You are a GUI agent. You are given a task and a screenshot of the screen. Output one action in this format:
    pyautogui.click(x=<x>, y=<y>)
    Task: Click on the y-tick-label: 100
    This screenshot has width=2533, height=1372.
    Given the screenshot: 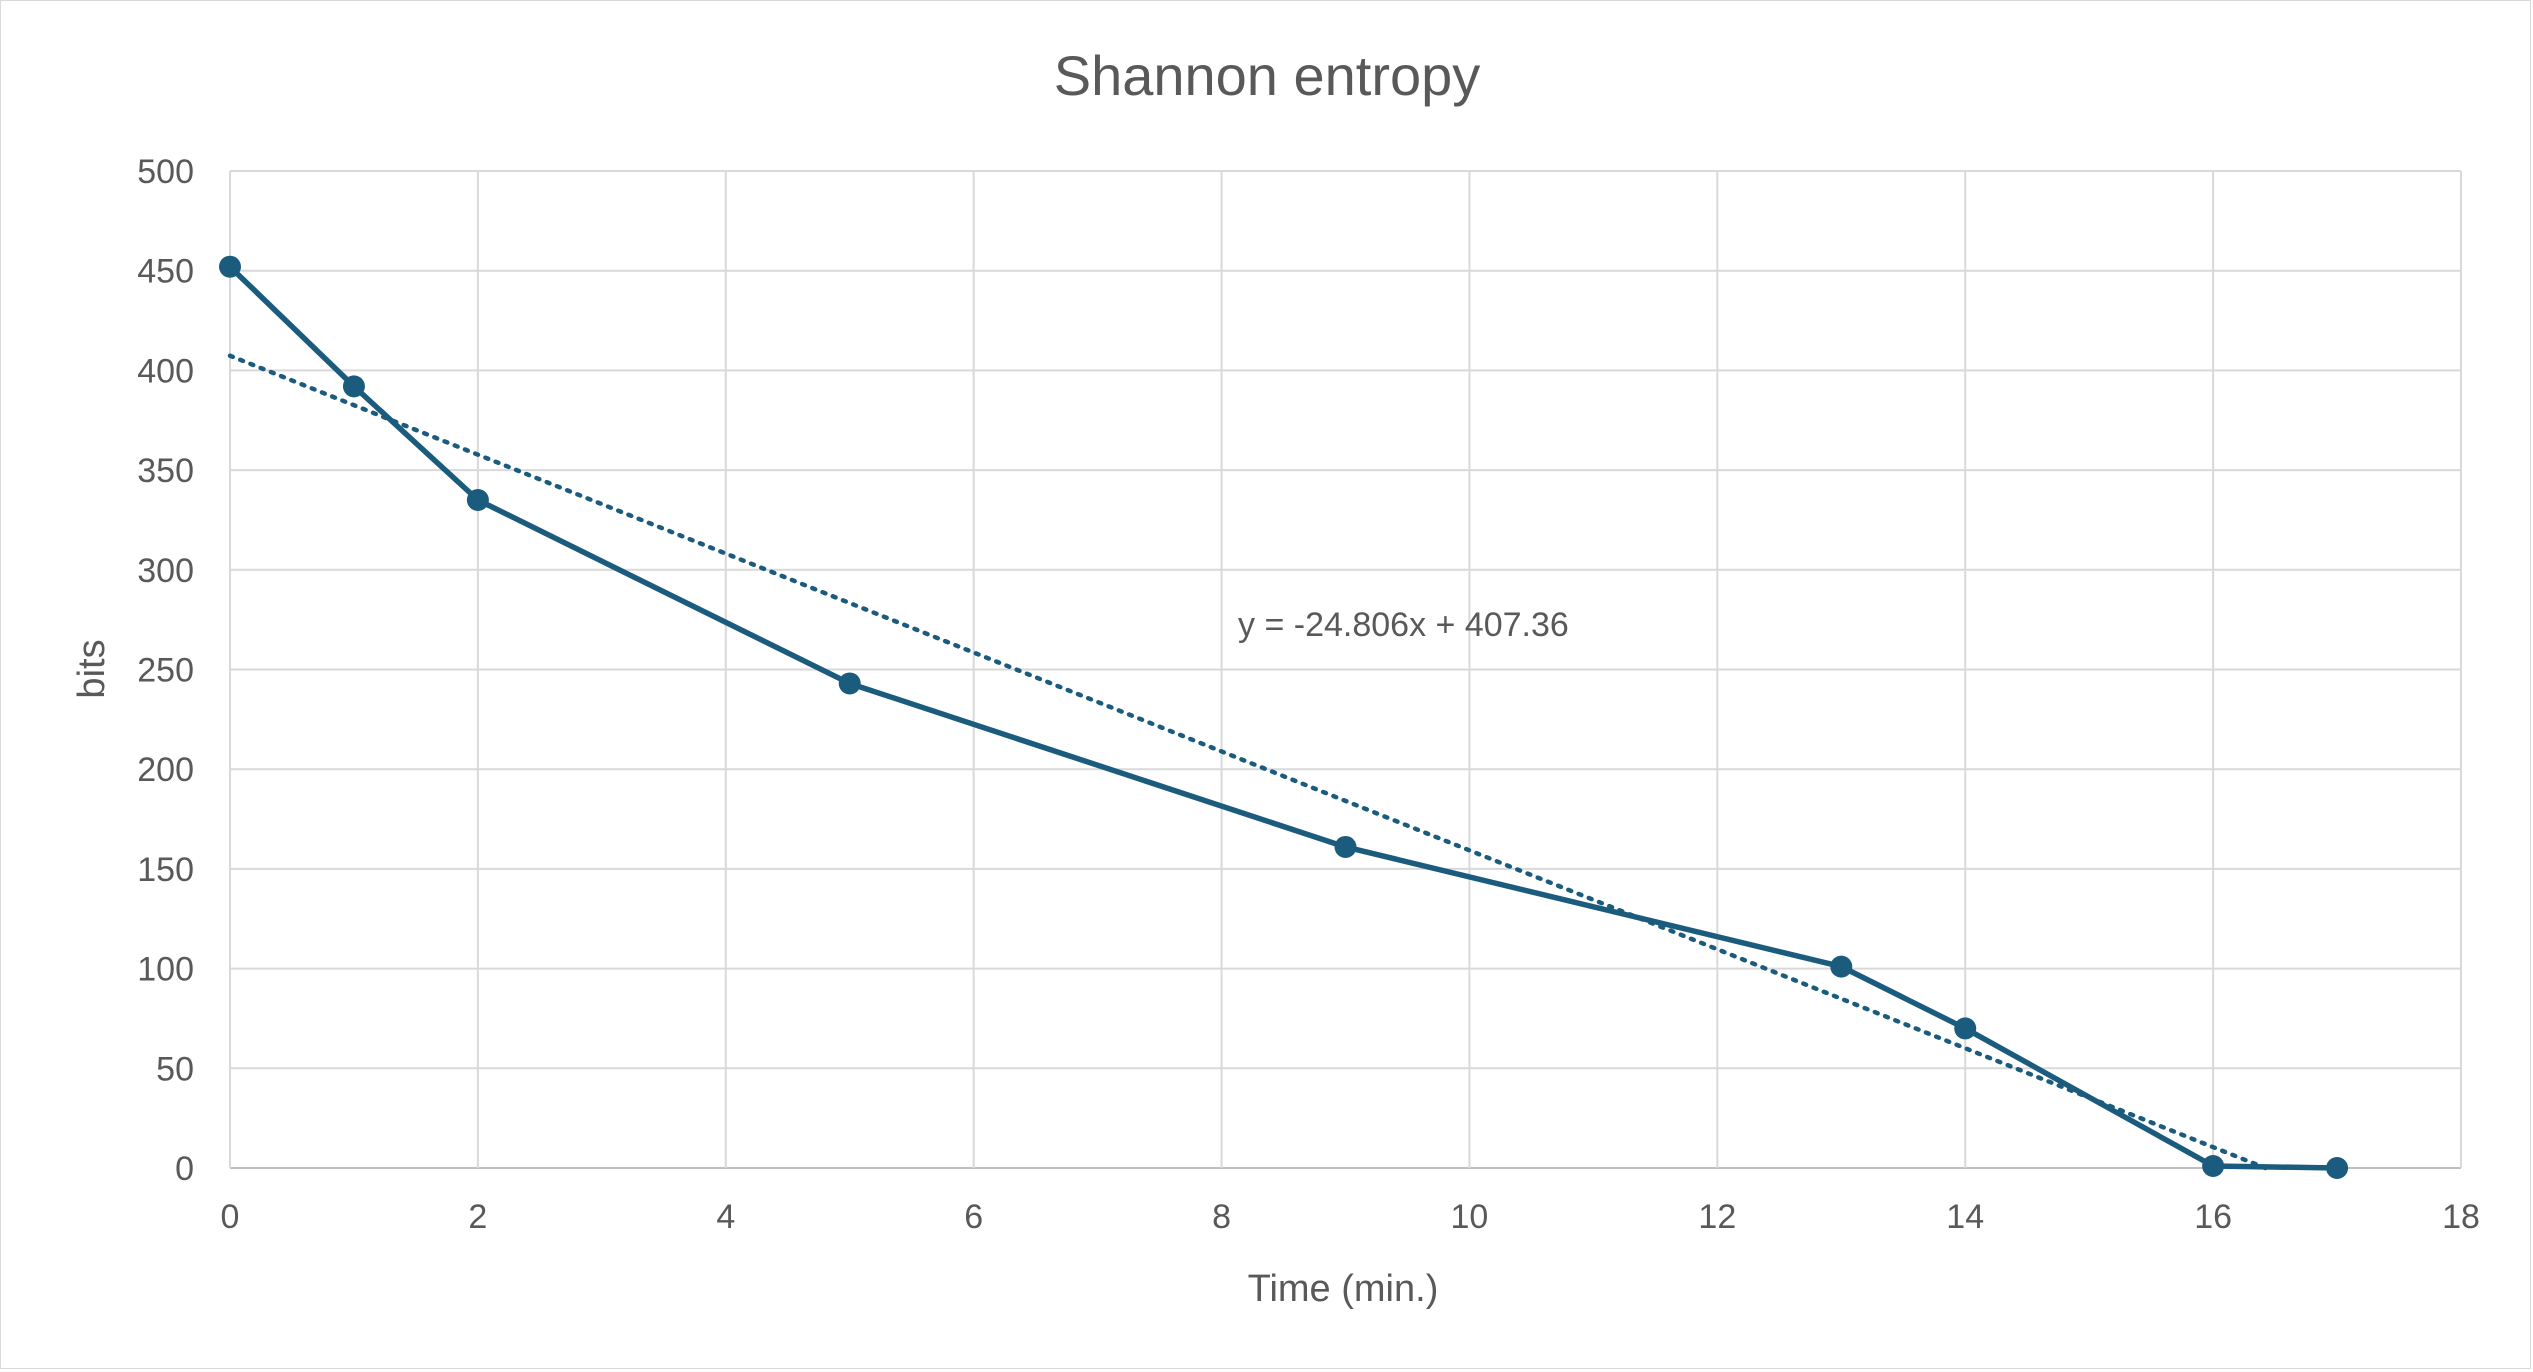 What is the action you would take?
    pyautogui.click(x=165, y=970)
    